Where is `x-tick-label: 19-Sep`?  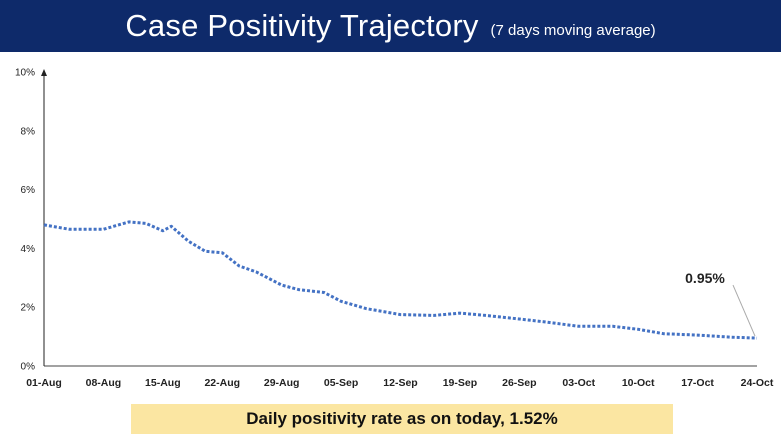
x-tick-label: 19-Sep is located at coordinates (460, 383).